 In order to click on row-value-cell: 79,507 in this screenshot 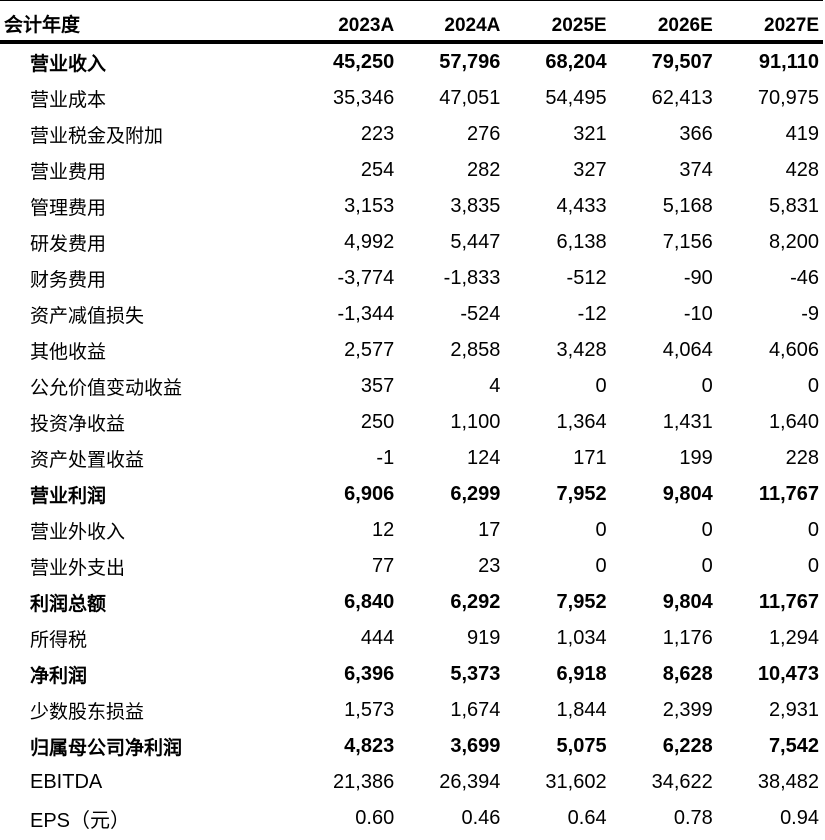, I will do `click(682, 61)`.